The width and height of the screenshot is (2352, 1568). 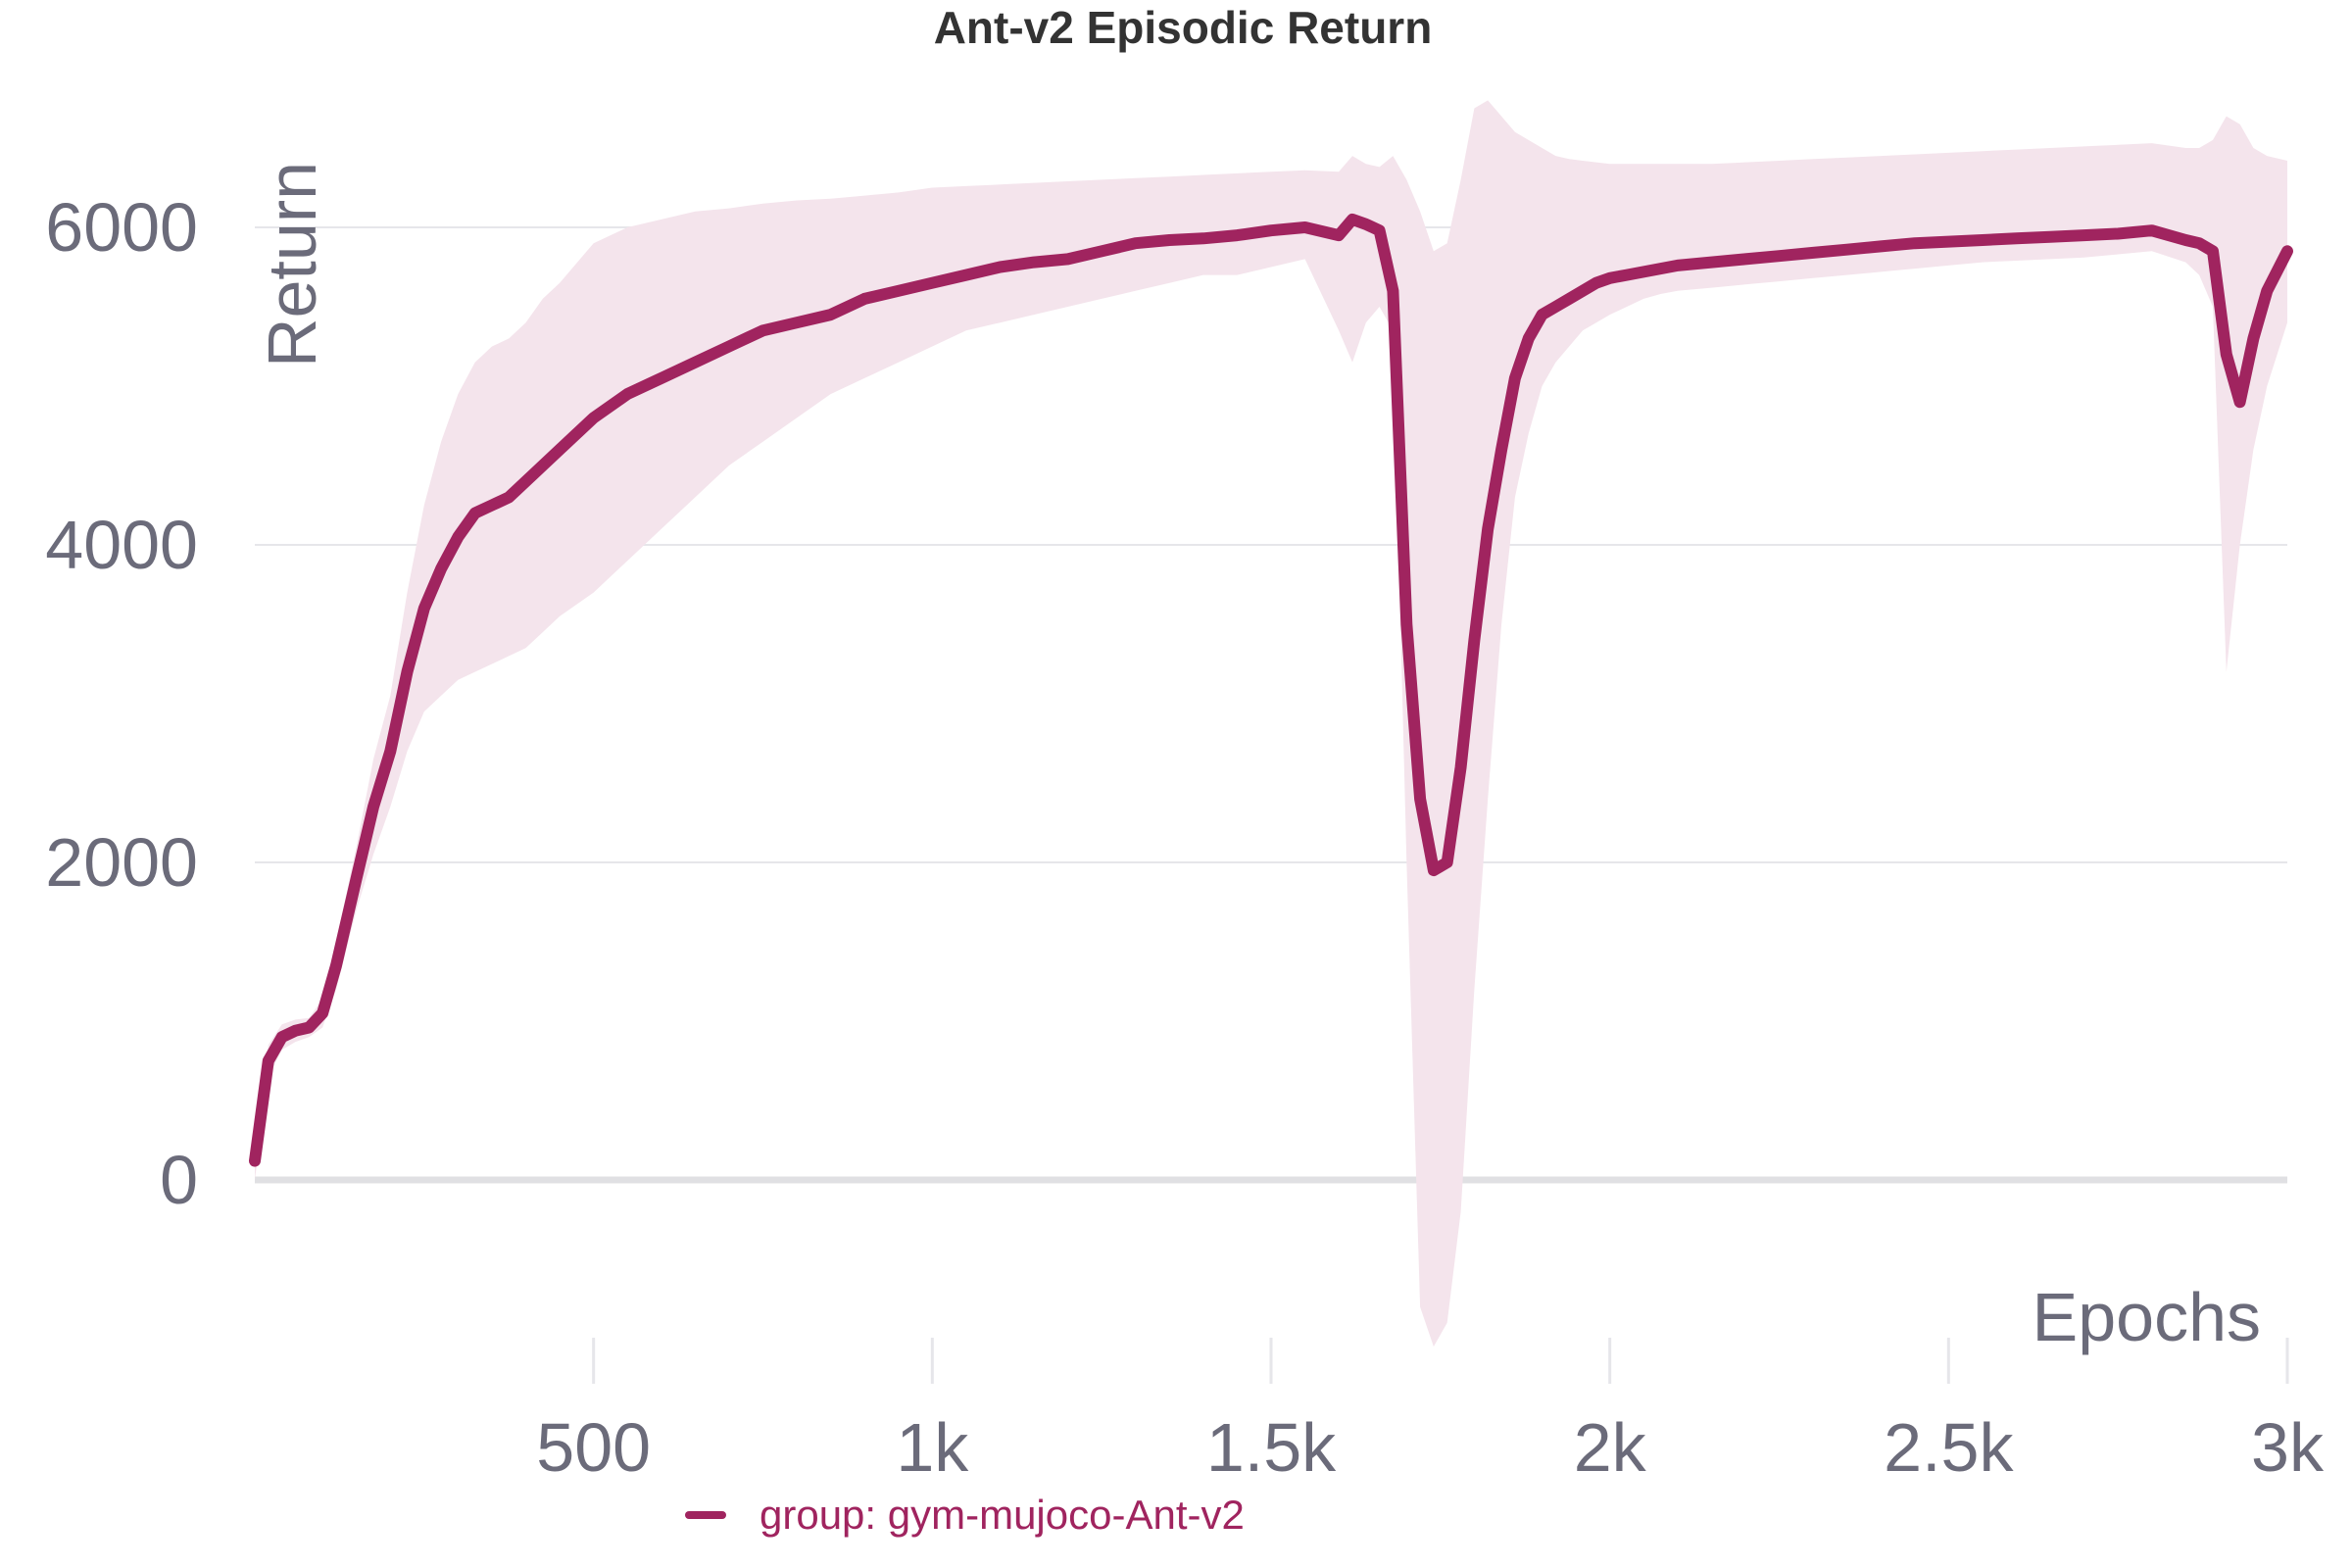 What do you see at coordinates (1002, 1515) in the screenshot?
I see `legend-label: group: gym-mujoco-Ant-v2` at bounding box center [1002, 1515].